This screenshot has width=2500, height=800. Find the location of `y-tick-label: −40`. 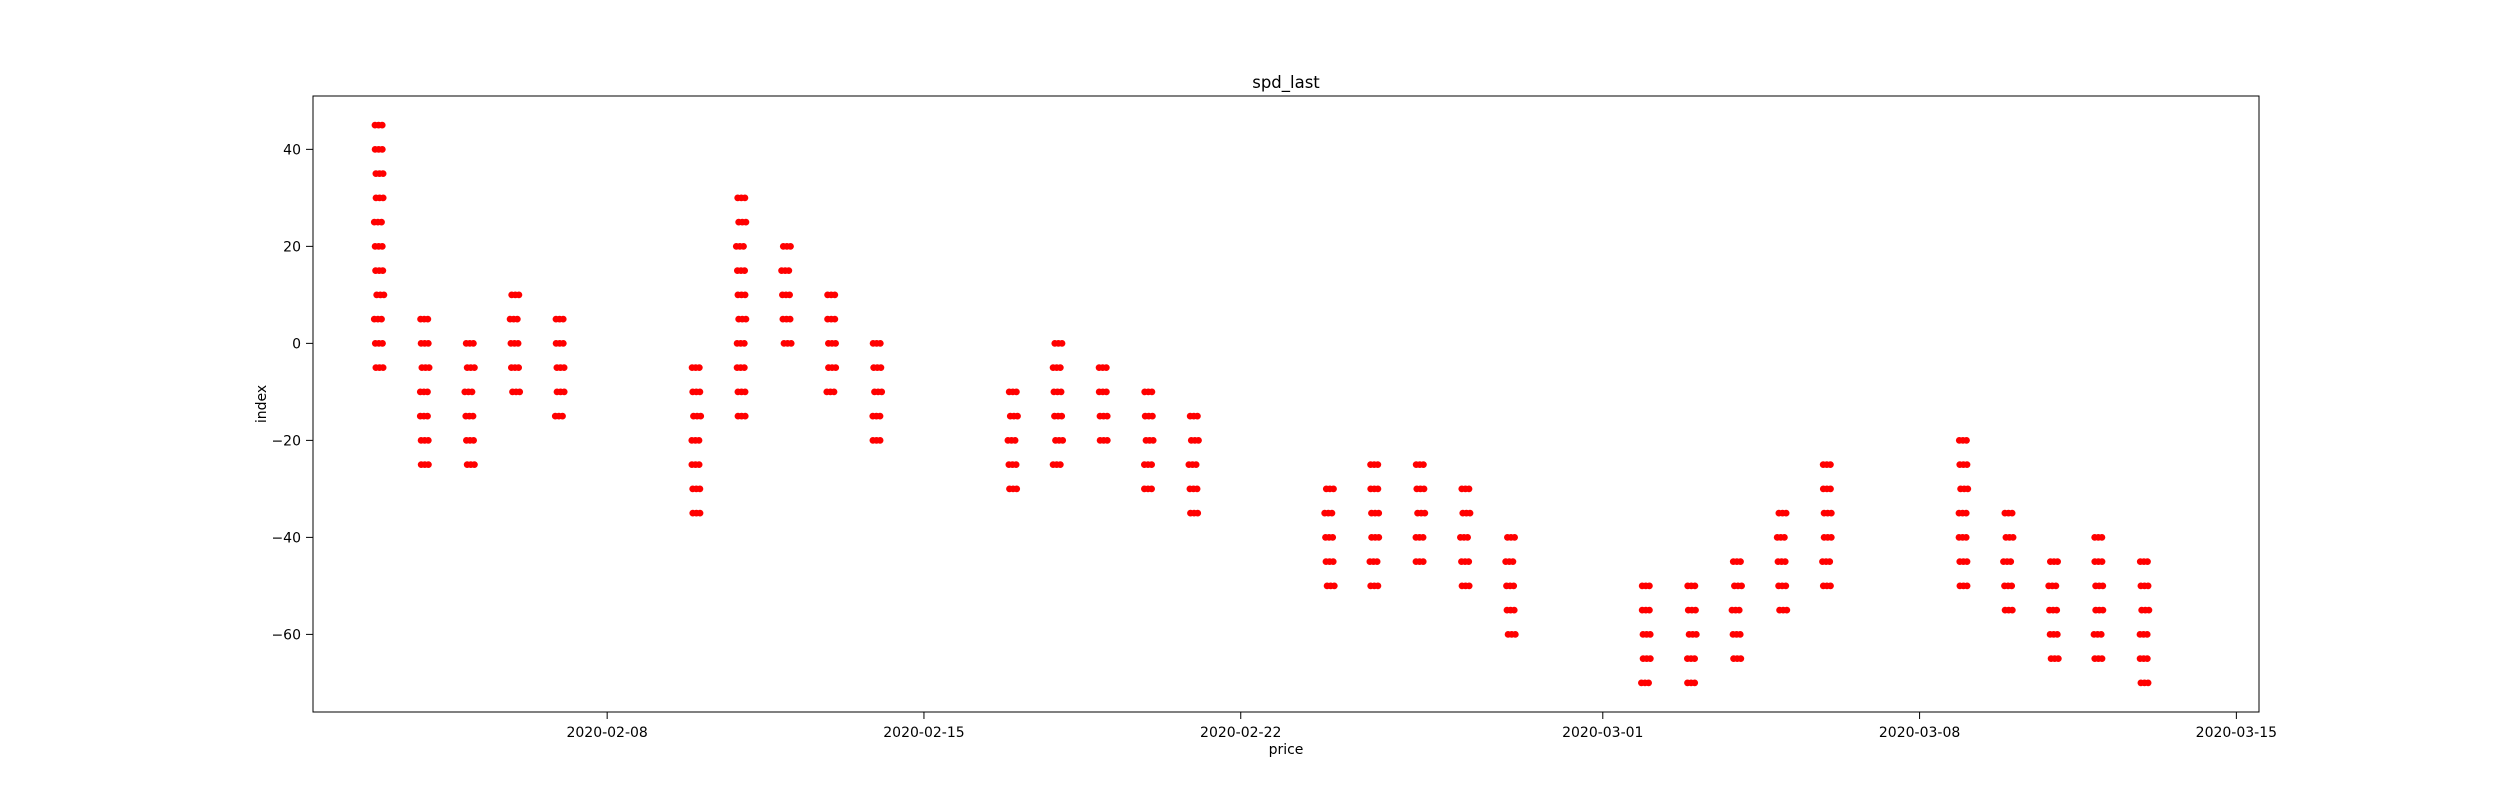

y-tick-label: −40 is located at coordinates (286, 538).